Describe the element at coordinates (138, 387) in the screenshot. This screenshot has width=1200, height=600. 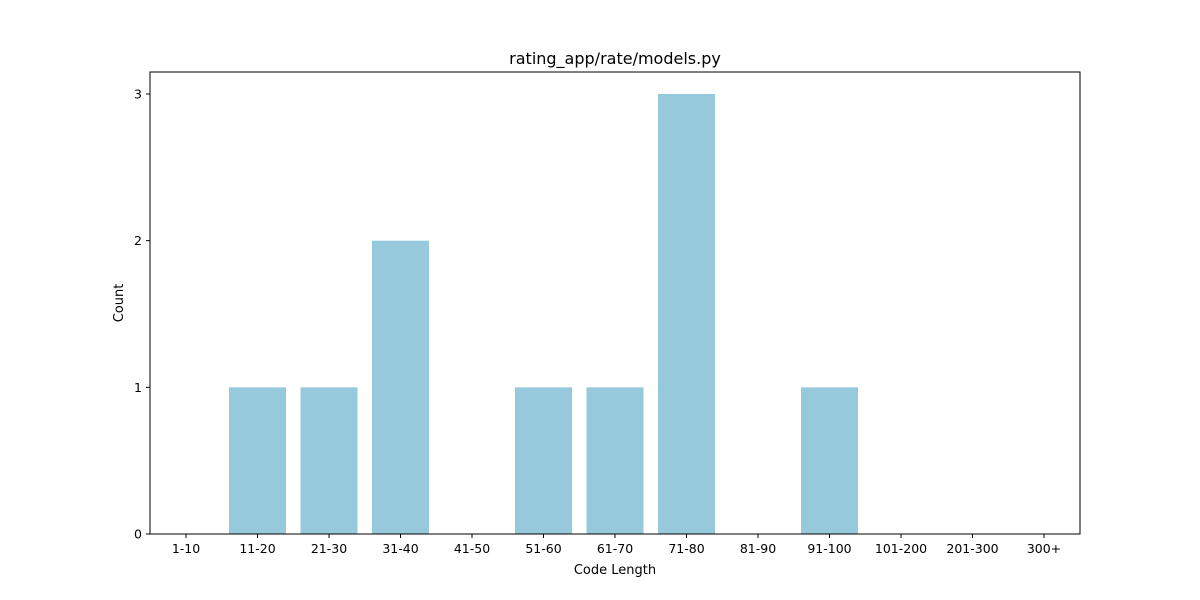
I see `y-tick-label: 1` at that location.